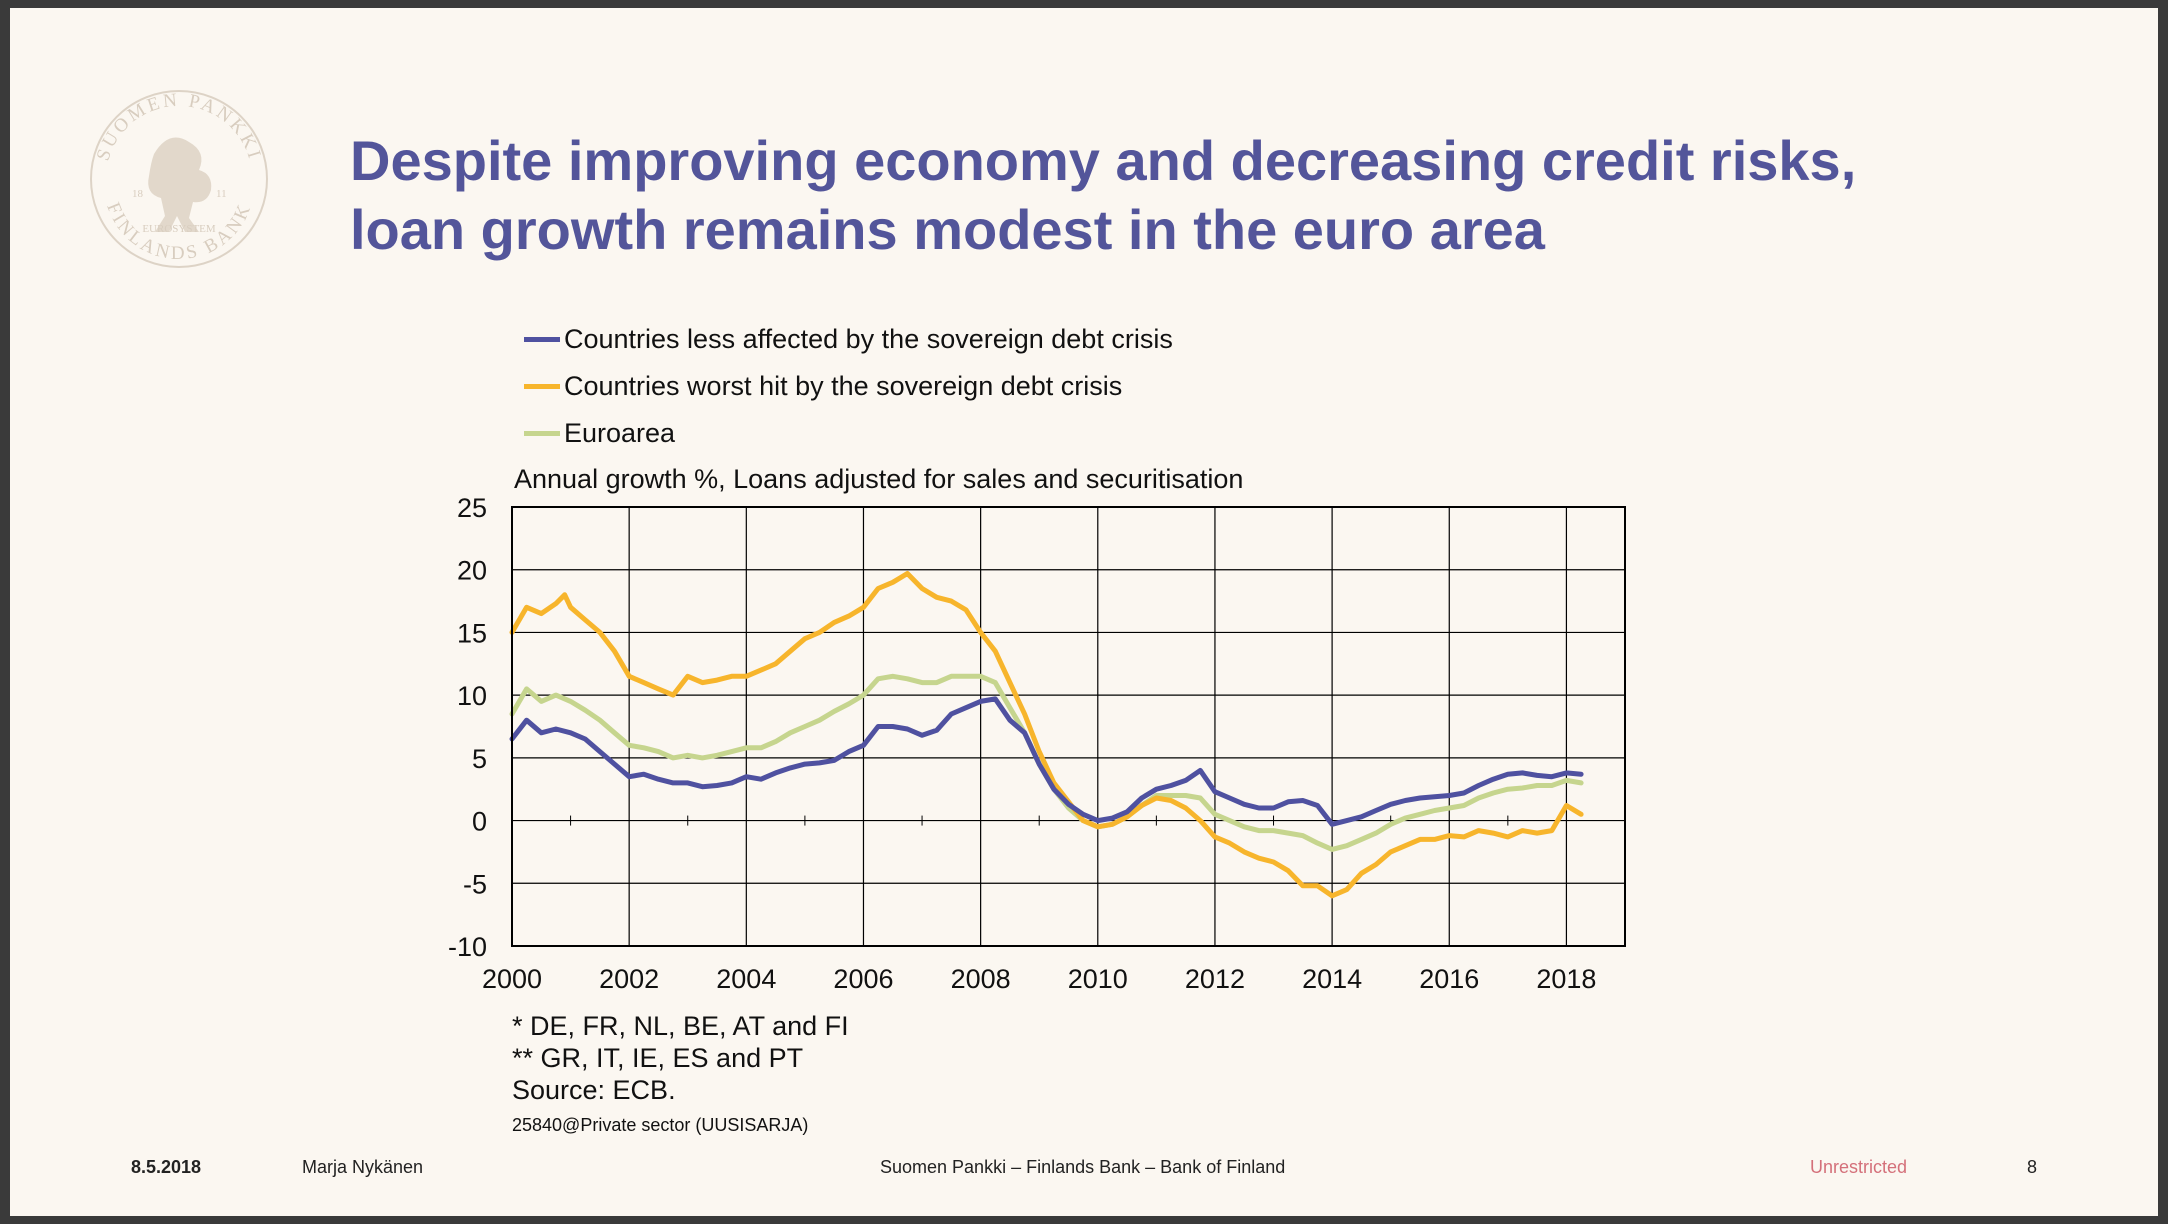  Describe the element at coordinates (542, 433) in the screenshot. I see `legend-swatch-euroarea` at that location.